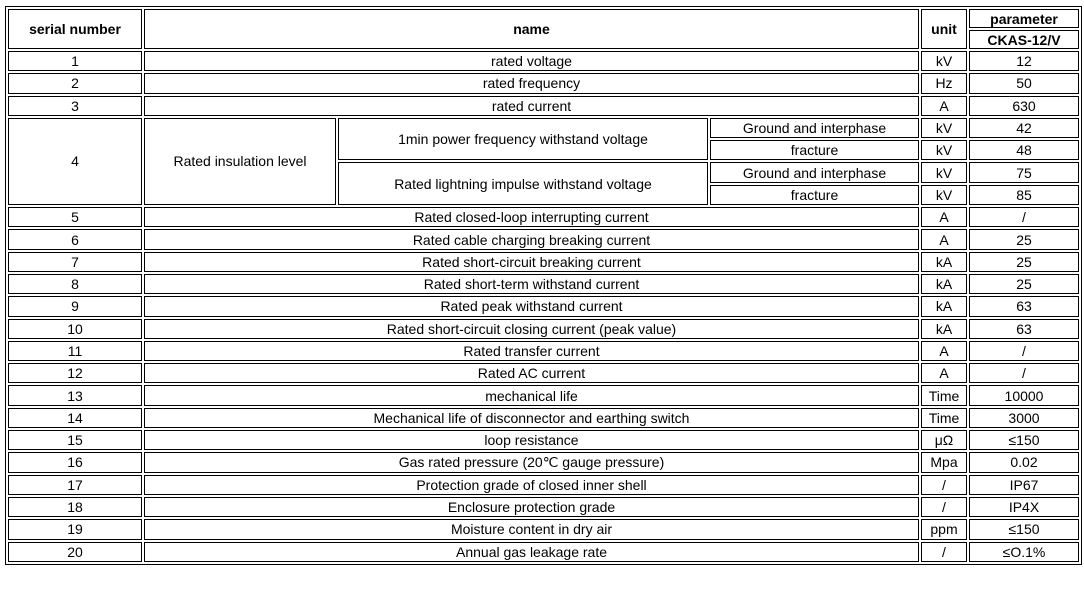 The image size is (1084, 593). I want to click on unit-cell: Time, so click(944, 418).